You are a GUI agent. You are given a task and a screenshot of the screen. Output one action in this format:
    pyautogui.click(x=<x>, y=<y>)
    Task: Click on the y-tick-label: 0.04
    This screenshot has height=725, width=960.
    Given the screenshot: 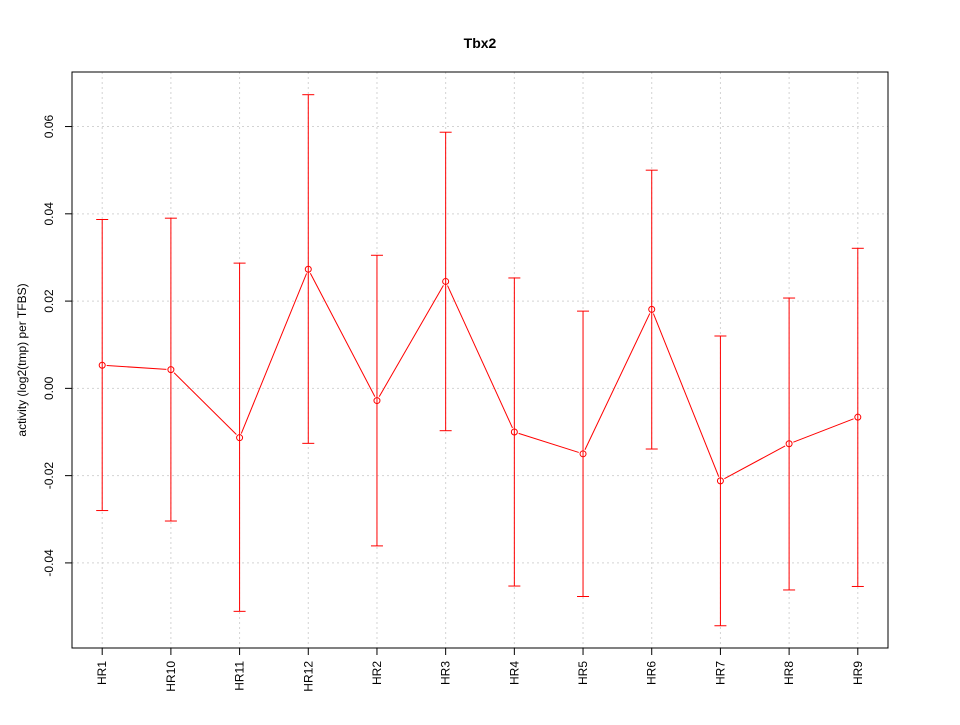 What is the action you would take?
    pyautogui.click(x=49, y=214)
    